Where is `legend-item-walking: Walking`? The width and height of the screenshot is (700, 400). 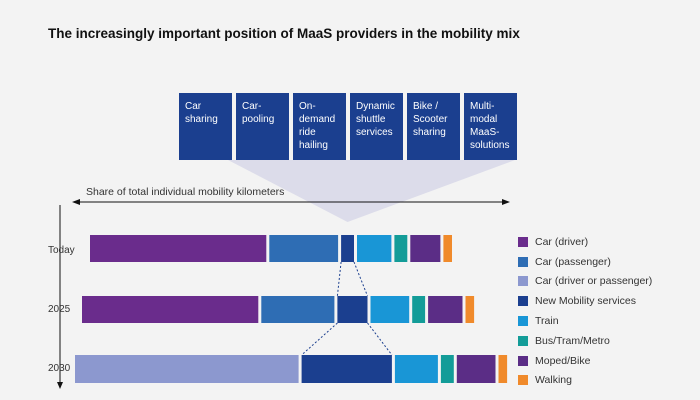 legend-item-walking: Walking is located at coordinates (585, 381).